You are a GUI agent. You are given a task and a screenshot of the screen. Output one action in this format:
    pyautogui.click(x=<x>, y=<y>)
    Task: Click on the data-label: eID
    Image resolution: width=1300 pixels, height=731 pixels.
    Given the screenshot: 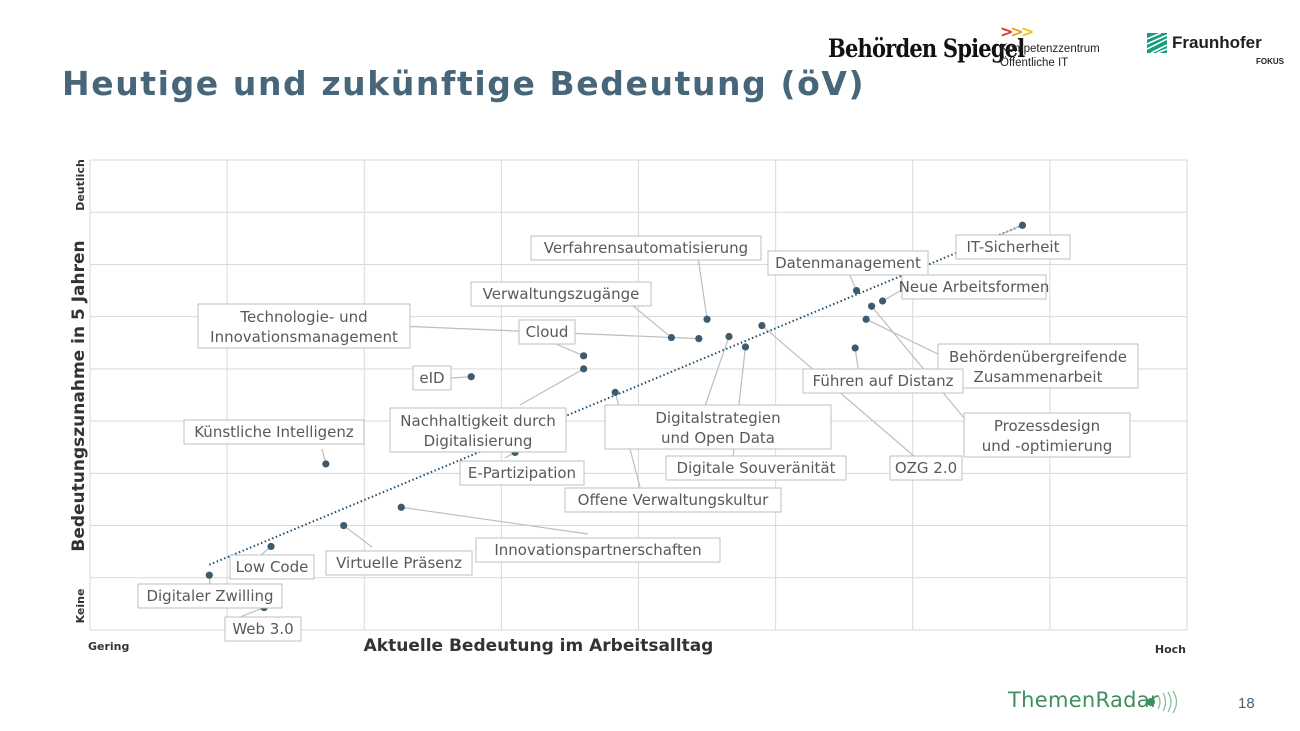 What is the action you would take?
    pyautogui.click(x=432, y=378)
    